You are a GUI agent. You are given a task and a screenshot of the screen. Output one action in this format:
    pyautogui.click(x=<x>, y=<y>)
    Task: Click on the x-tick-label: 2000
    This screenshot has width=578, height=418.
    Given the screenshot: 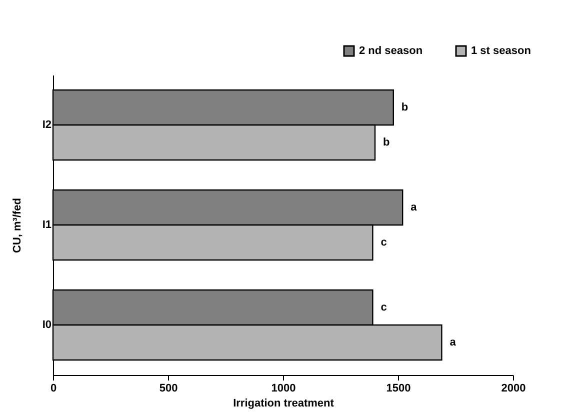 What is the action you would take?
    pyautogui.click(x=513, y=388)
    